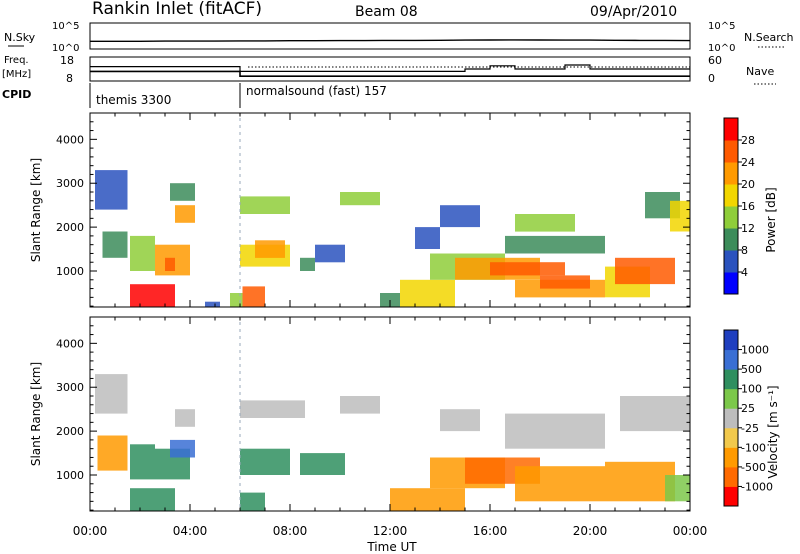 The image size is (800, 554). I want to click on nsky-left-tick-top: 10^5, so click(65, 26).